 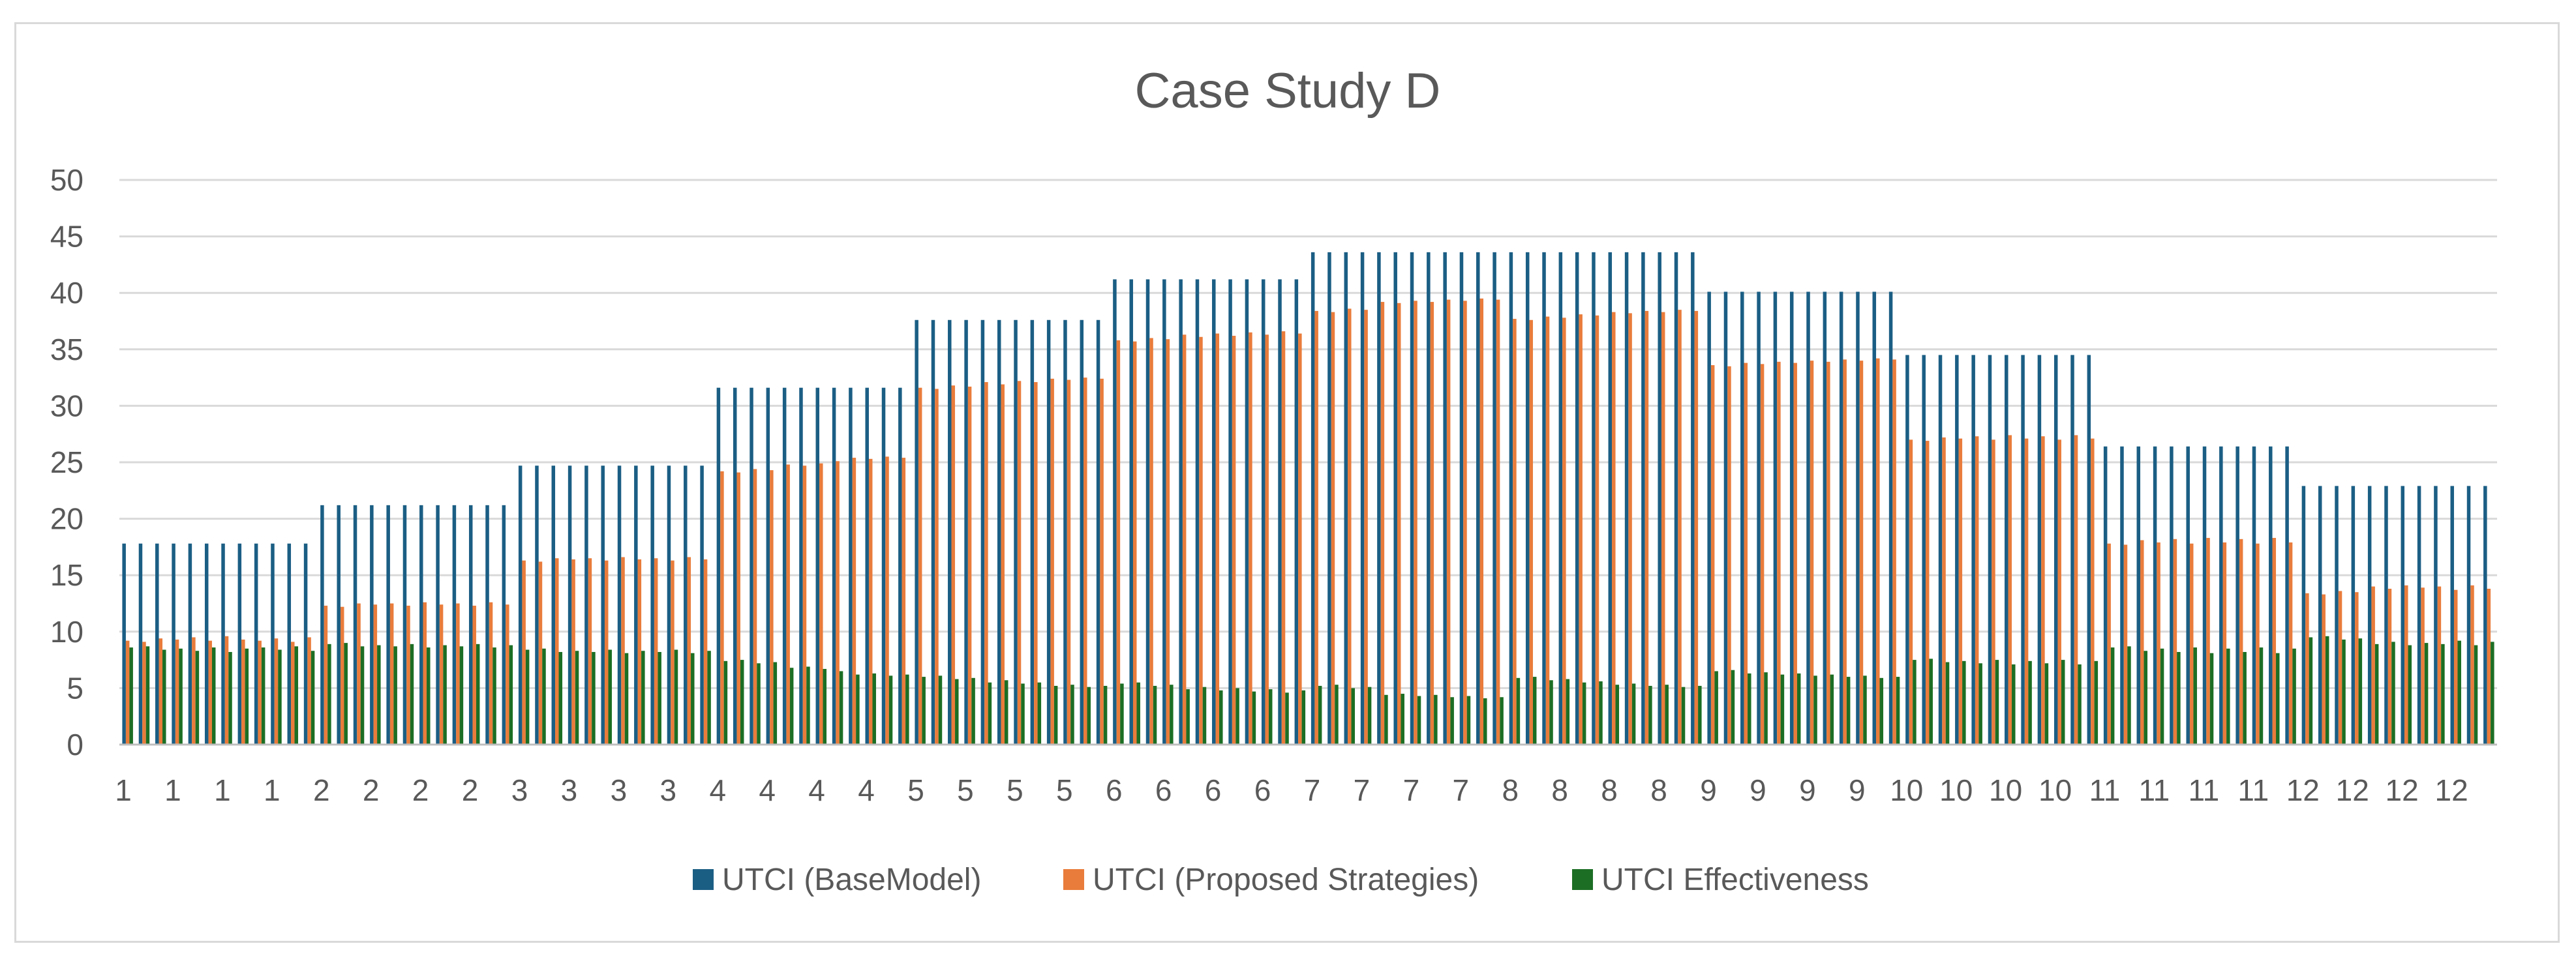 What do you see at coordinates (852, 880) in the screenshot?
I see `legend-label: UTCI (BaseModel)` at bounding box center [852, 880].